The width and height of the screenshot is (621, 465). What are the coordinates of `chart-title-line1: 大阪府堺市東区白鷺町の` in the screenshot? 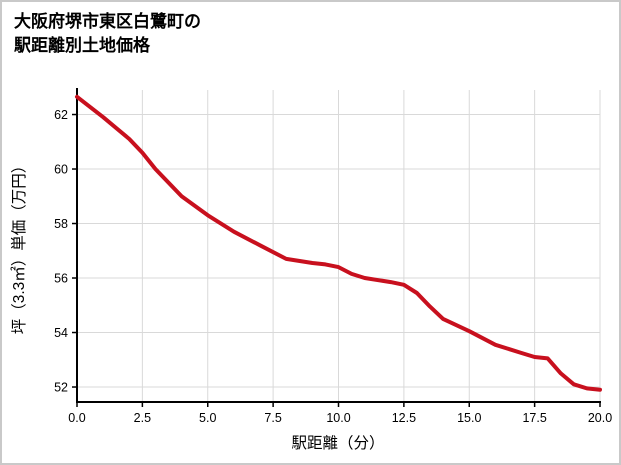 It's located at (107, 21).